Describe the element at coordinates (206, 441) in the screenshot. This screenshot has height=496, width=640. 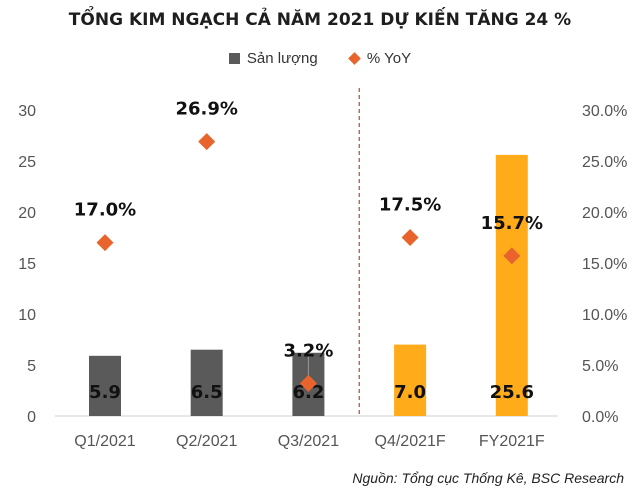
I see `x-tick-label: Q2/2021` at that location.